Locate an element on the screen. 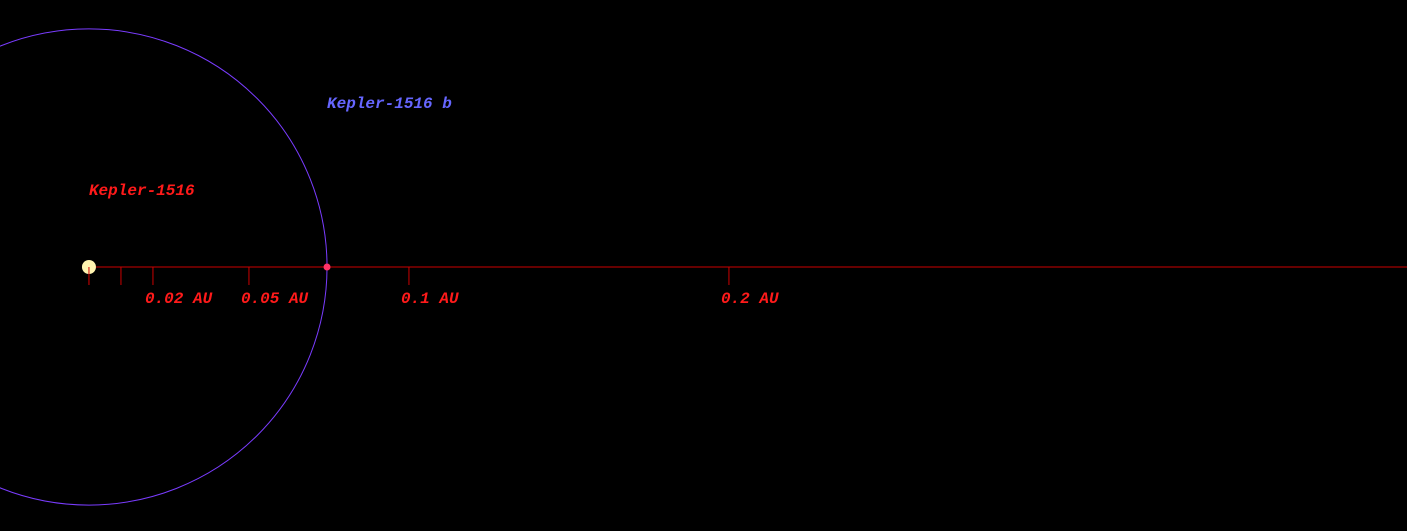 The height and width of the screenshot is (531, 1407). tick-label: 0.05 AU is located at coordinates (275, 299).